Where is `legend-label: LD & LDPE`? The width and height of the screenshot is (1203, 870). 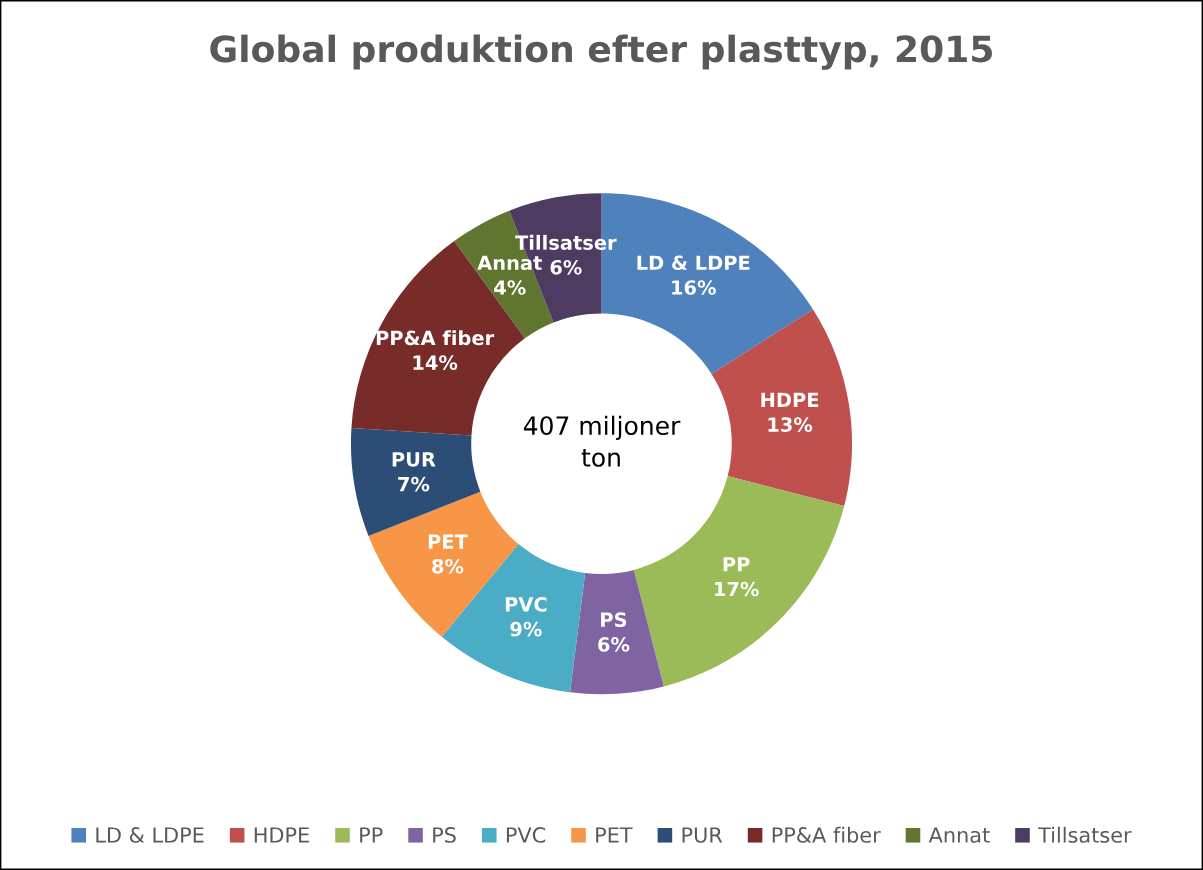
legend-label: LD & LDPE is located at coordinates (150, 835).